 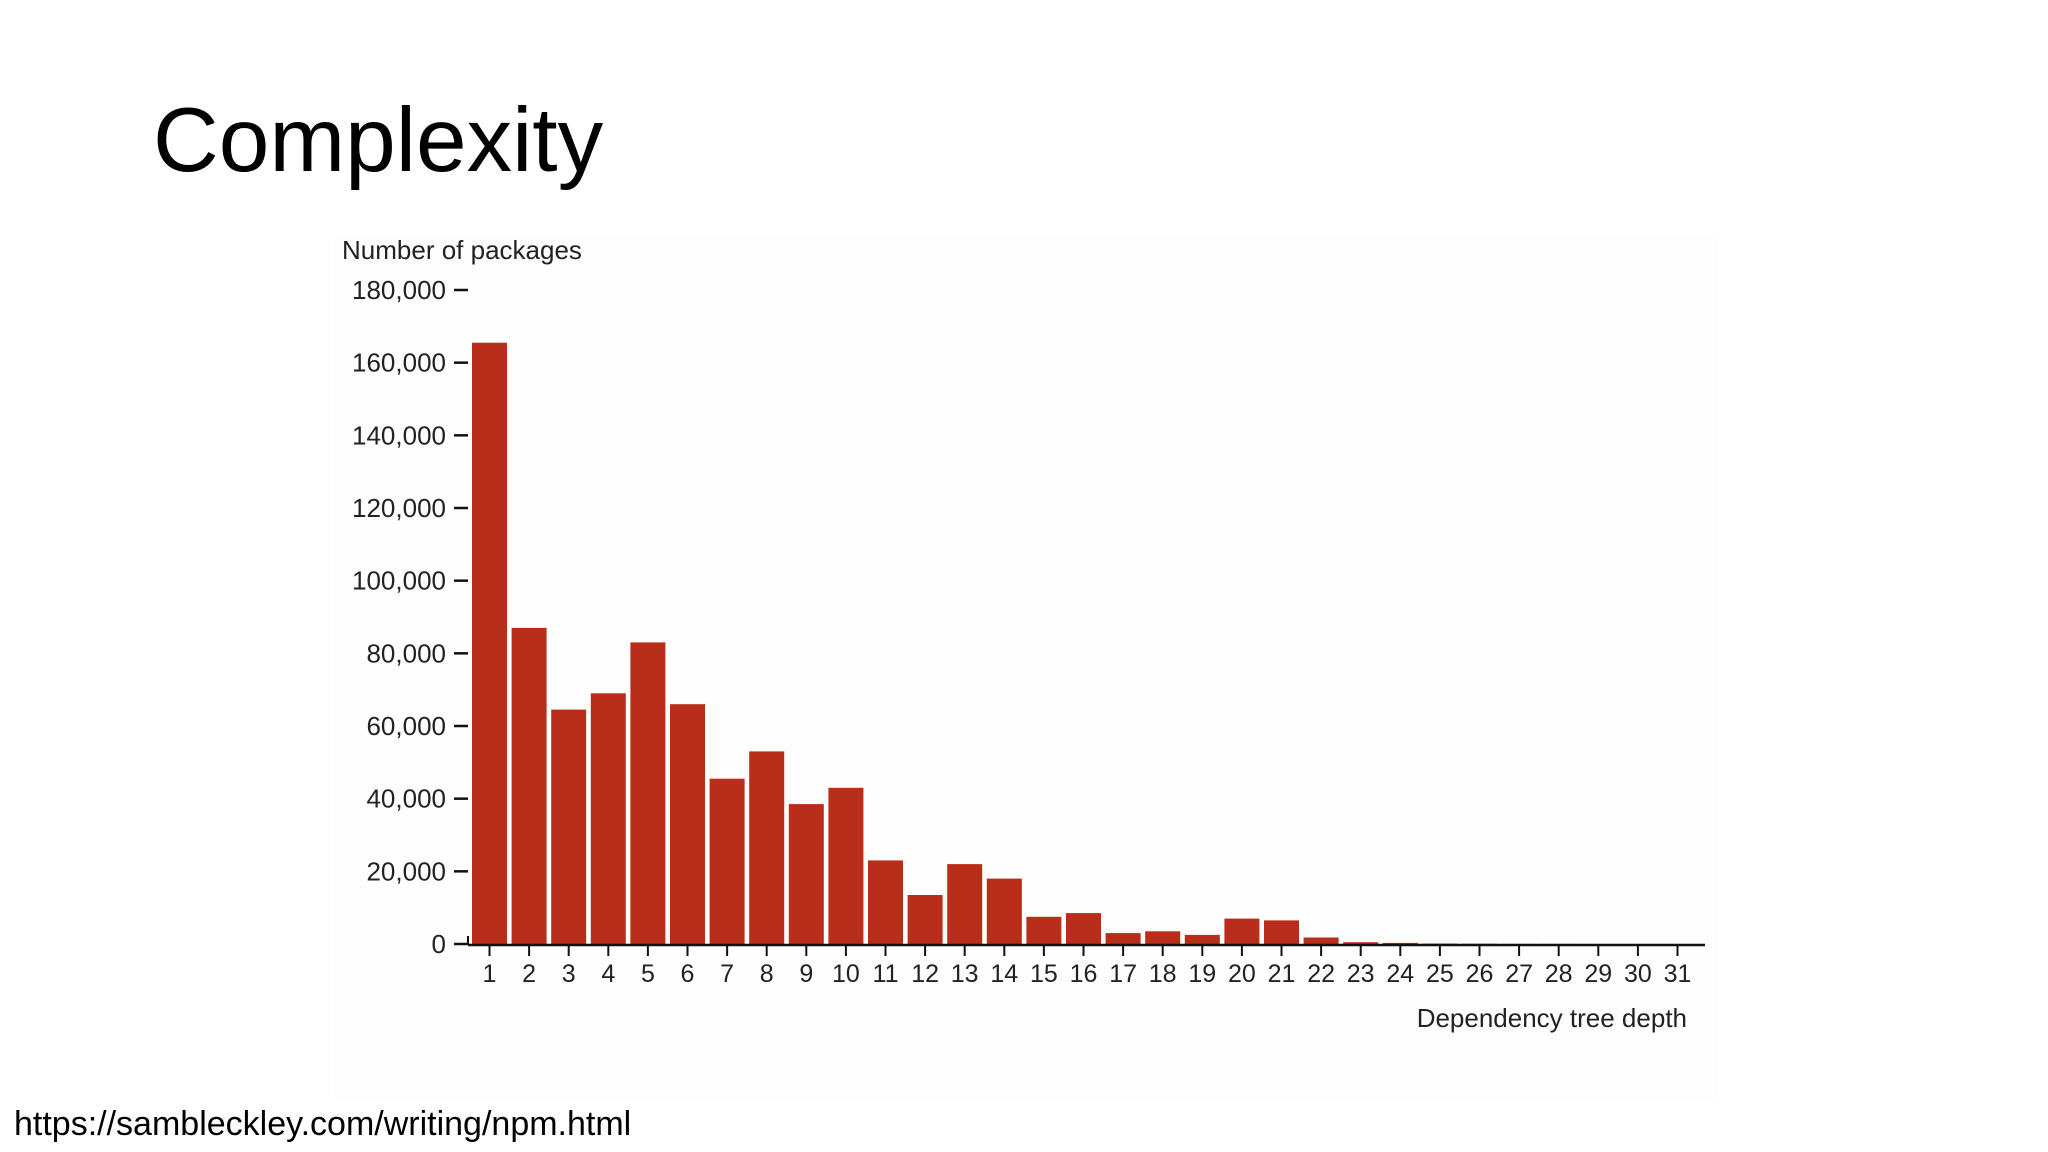 What do you see at coordinates (1123, 974) in the screenshot?
I see `x-tick-label: 17` at bounding box center [1123, 974].